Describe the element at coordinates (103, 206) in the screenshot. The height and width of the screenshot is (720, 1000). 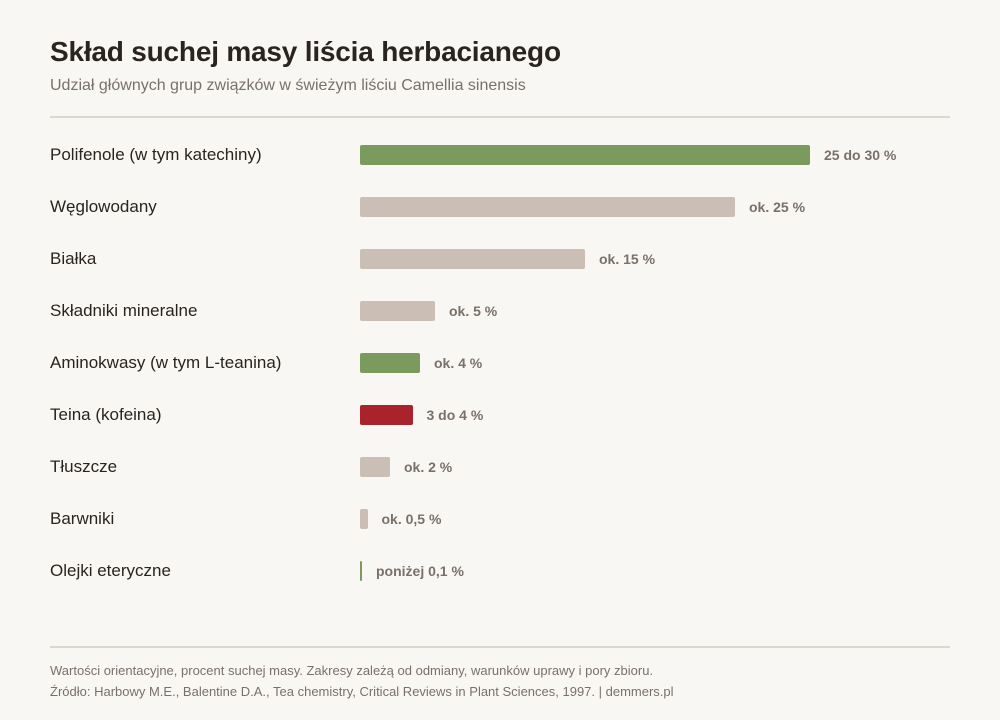
I see `category-label: Węglowodany` at that location.